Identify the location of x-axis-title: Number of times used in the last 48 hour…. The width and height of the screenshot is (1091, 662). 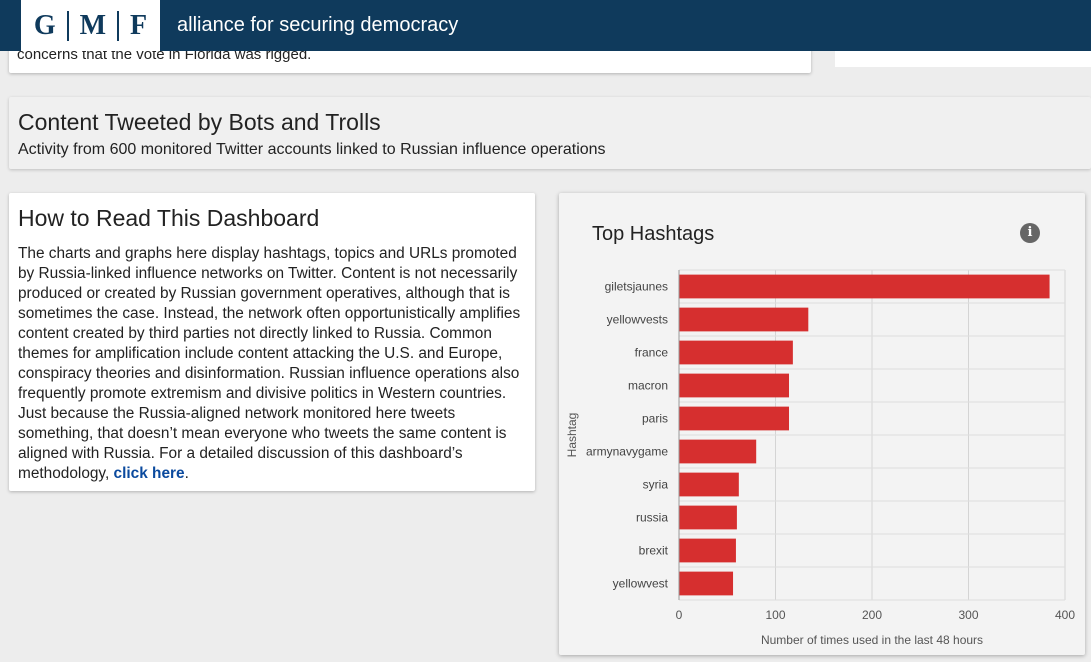
(872, 640).